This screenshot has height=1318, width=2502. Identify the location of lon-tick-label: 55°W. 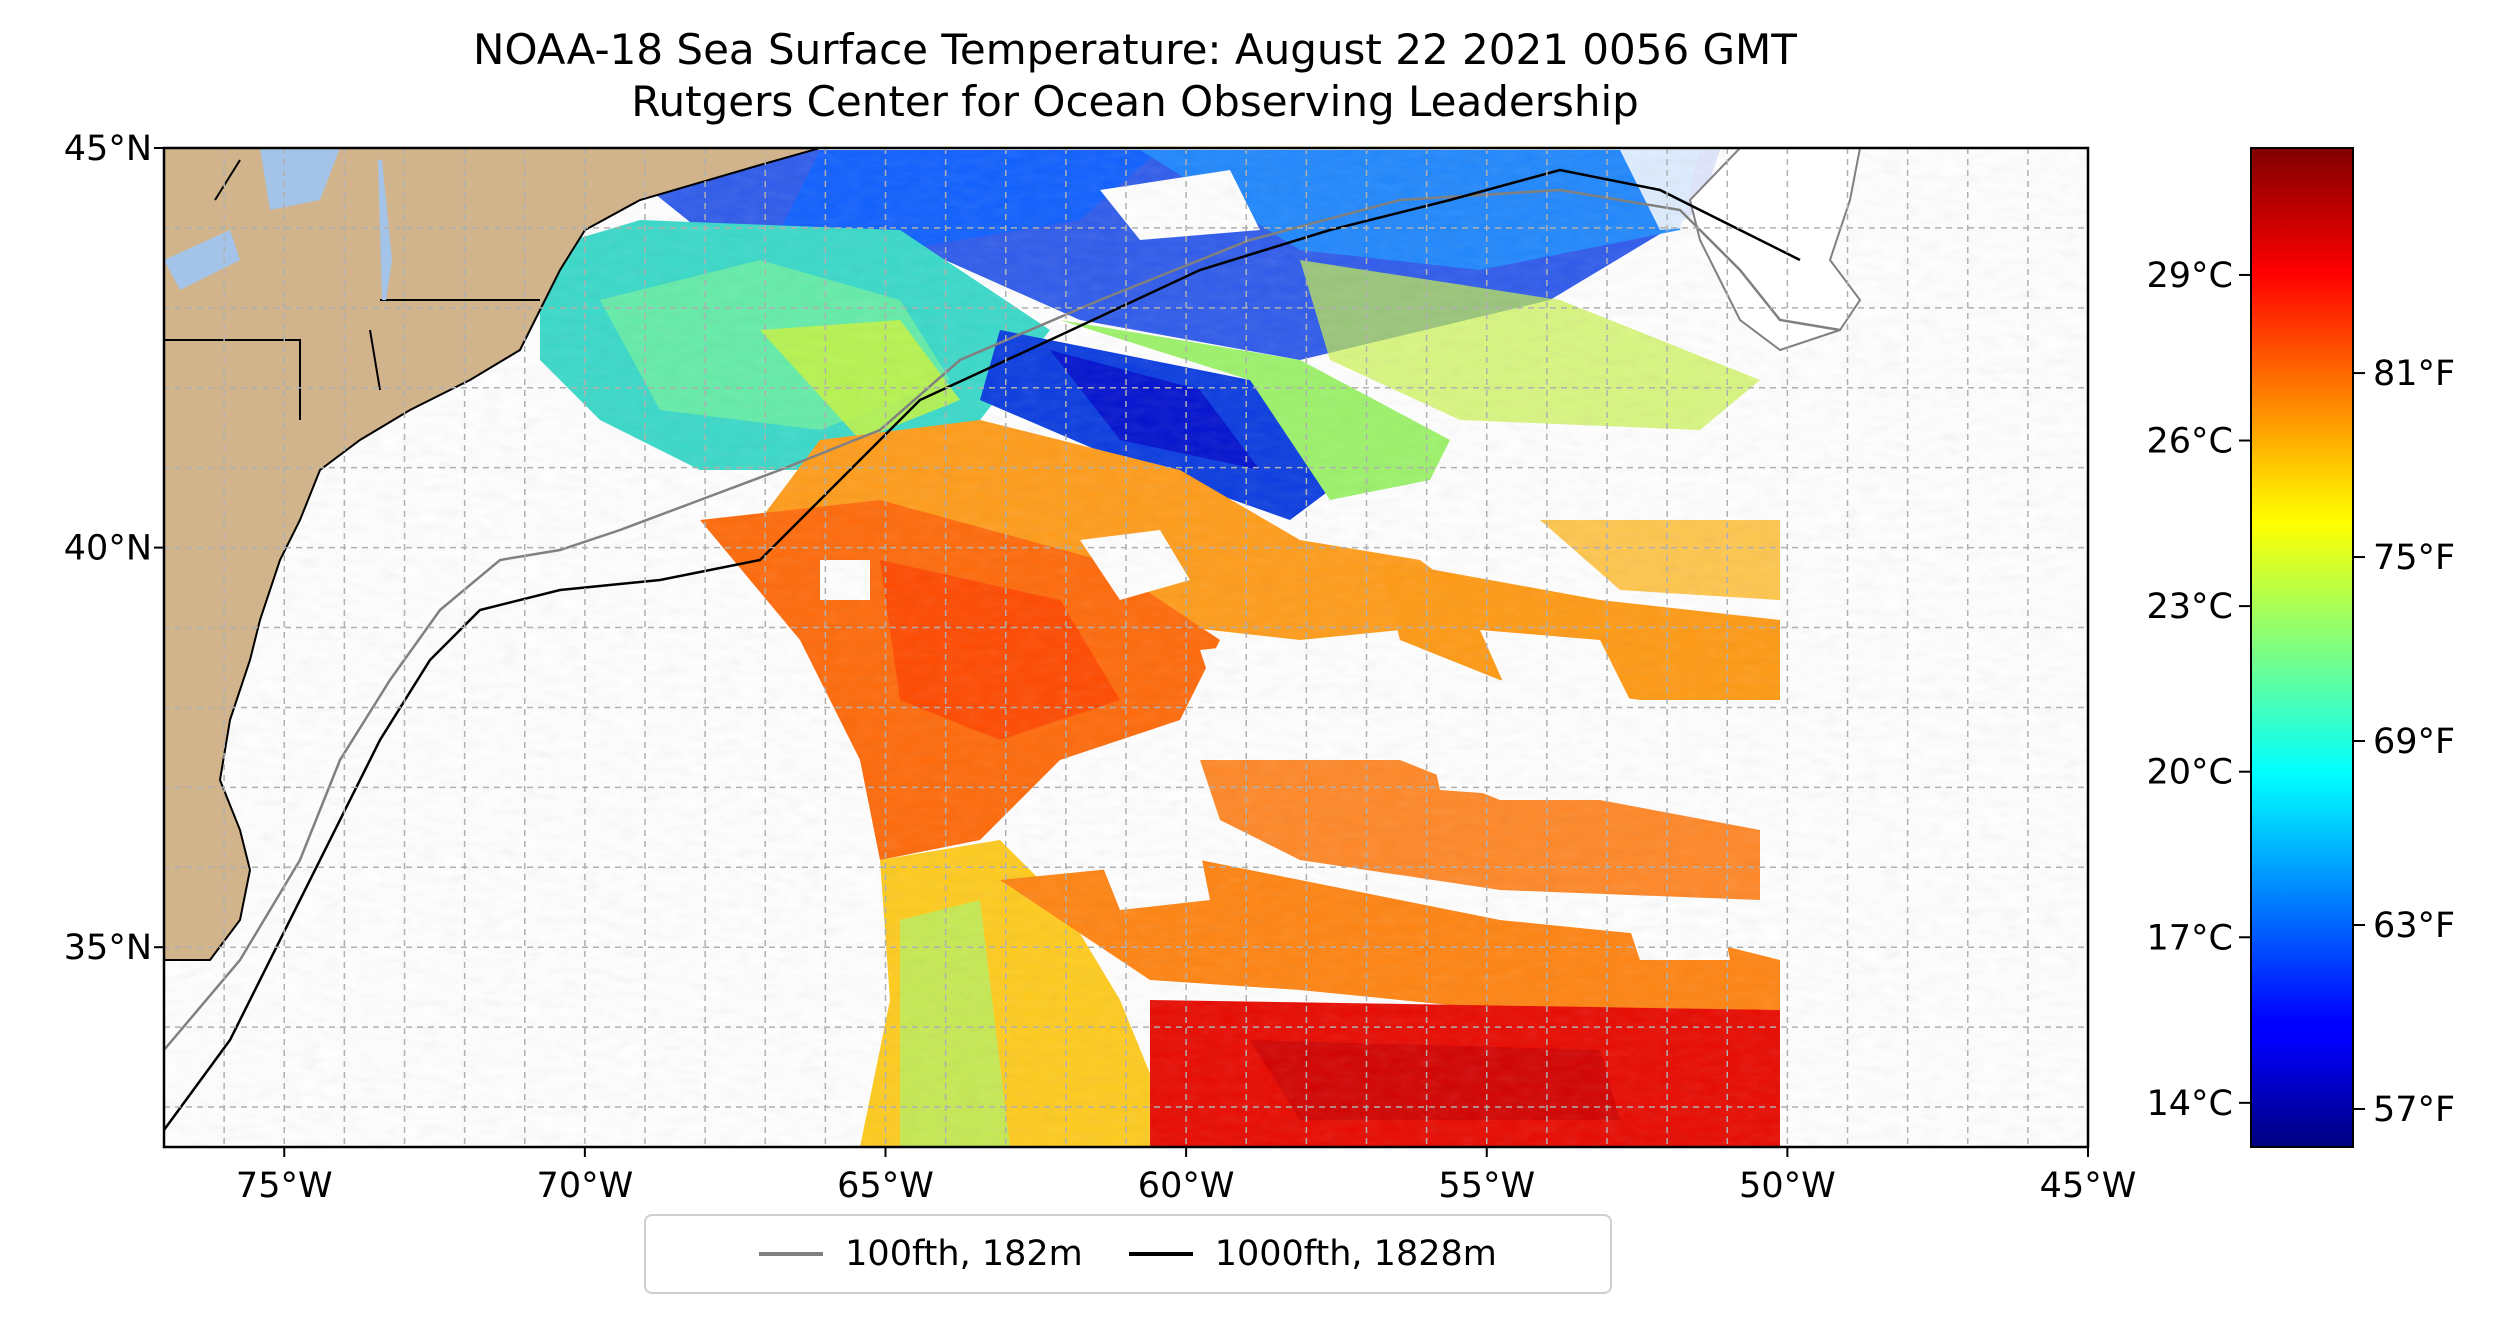
(1486, 1186).